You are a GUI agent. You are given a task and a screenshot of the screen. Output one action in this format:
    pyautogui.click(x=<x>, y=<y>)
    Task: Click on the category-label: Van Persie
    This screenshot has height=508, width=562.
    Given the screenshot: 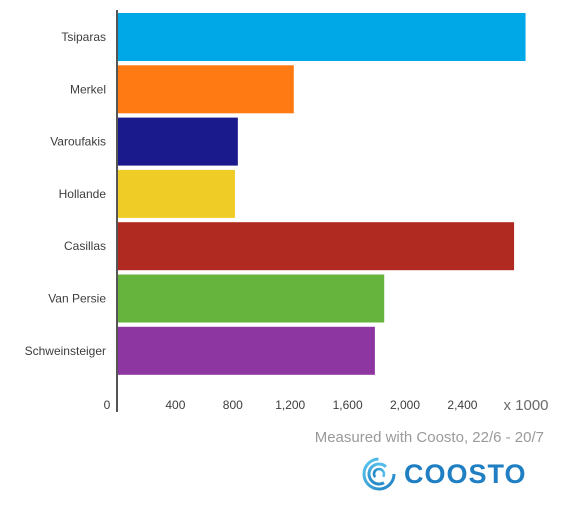 What is the action you would take?
    pyautogui.click(x=77, y=299)
    